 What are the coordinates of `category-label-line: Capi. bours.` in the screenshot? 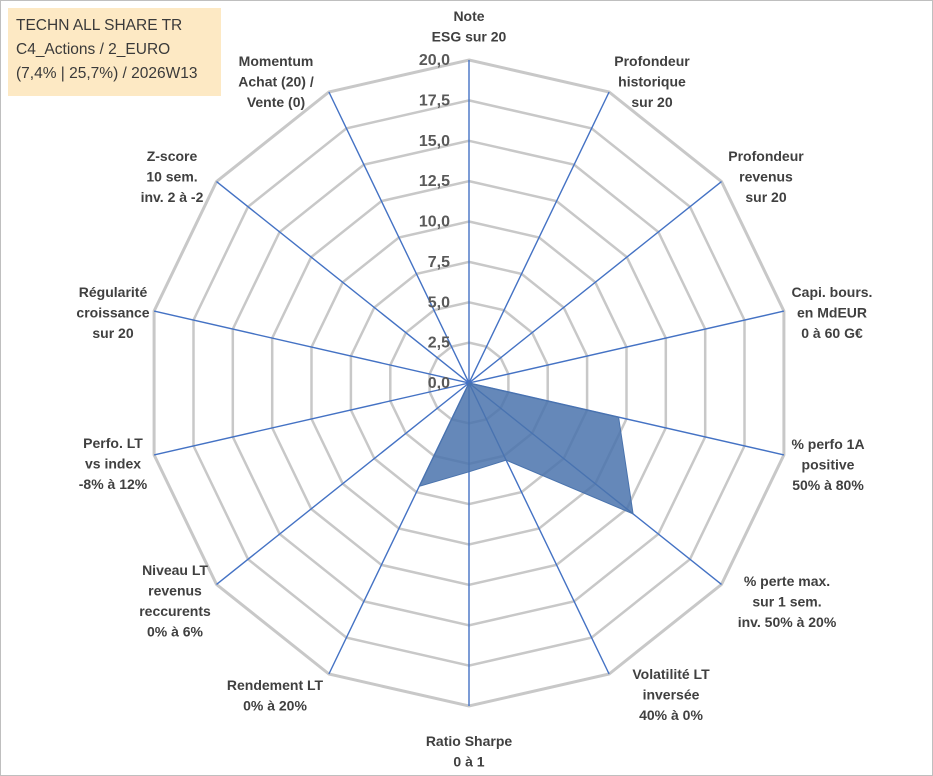 It's located at (832, 292).